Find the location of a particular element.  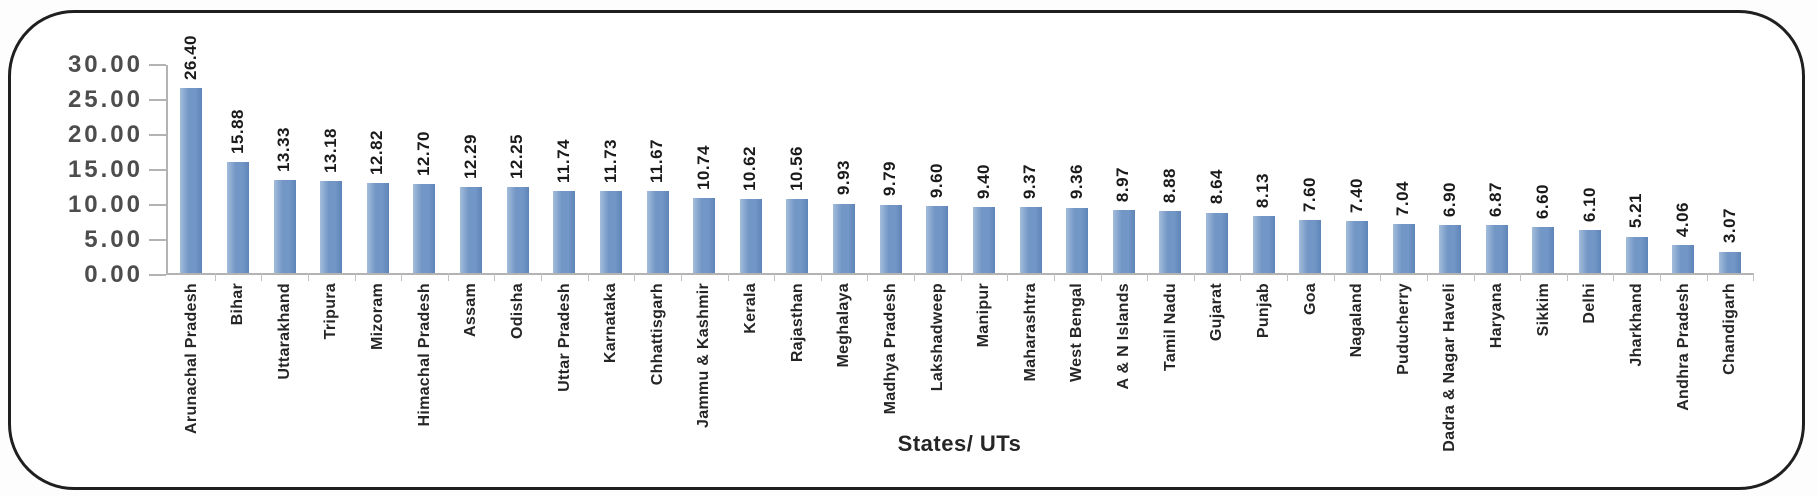

category-label-text: Puducherry is located at coordinates (1403, 329).